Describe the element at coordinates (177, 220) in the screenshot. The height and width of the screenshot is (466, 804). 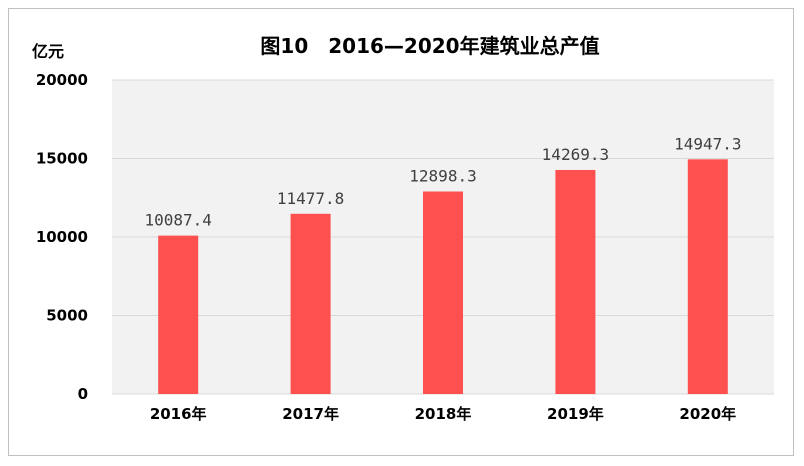
I see `data-label: 10087.4` at that location.